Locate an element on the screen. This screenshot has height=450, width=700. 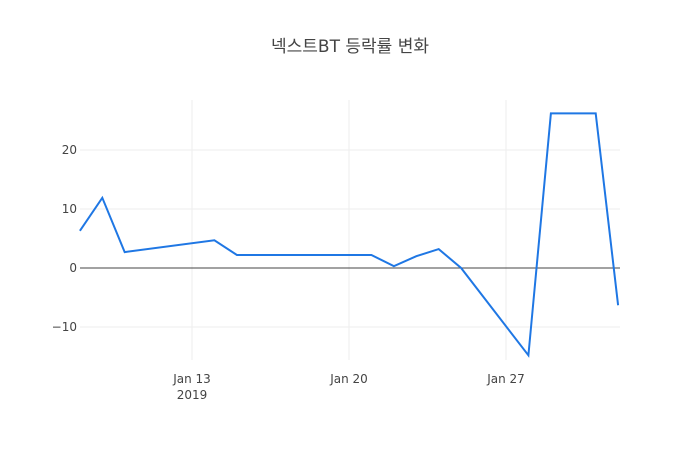
y-tick-label: 20 is located at coordinates (69, 150).